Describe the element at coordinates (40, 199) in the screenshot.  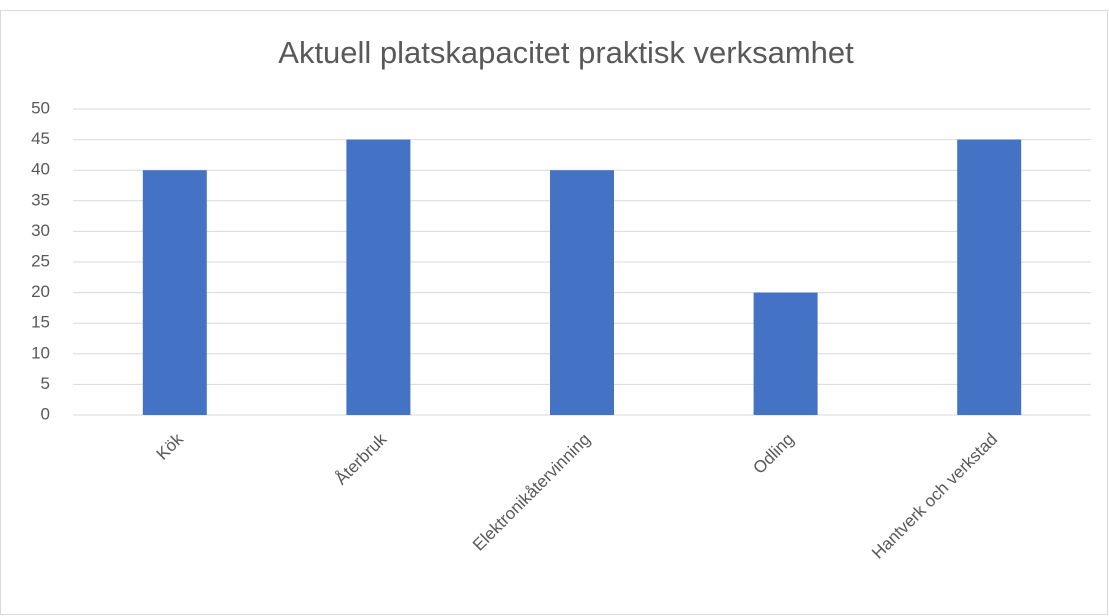
I see `y-tick-label: 35` at that location.